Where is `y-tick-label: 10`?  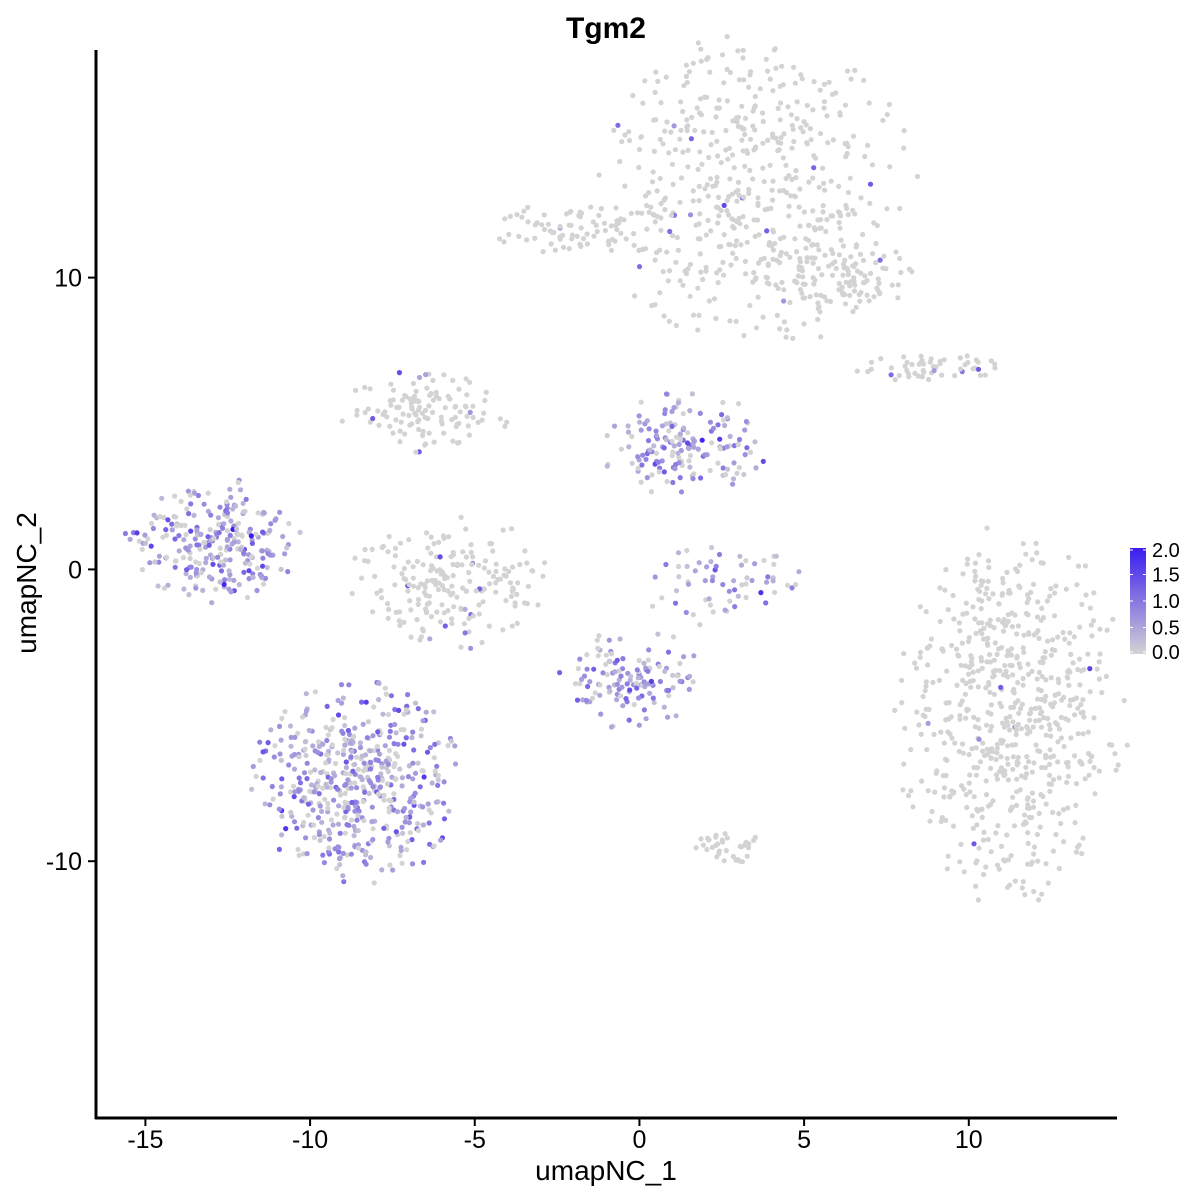 y-tick-label: 10 is located at coordinates (68, 279).